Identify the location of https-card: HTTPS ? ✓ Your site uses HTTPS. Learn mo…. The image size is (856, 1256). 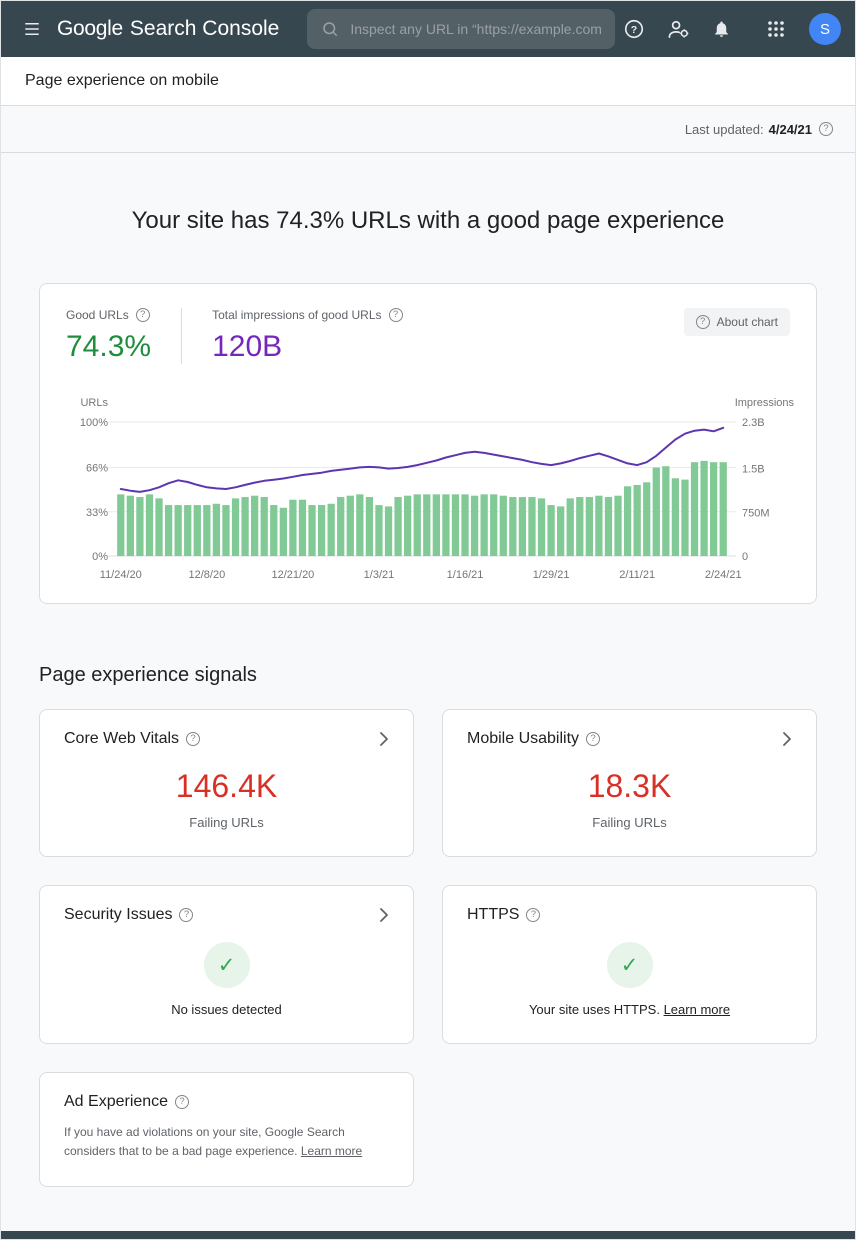
(629, 964).